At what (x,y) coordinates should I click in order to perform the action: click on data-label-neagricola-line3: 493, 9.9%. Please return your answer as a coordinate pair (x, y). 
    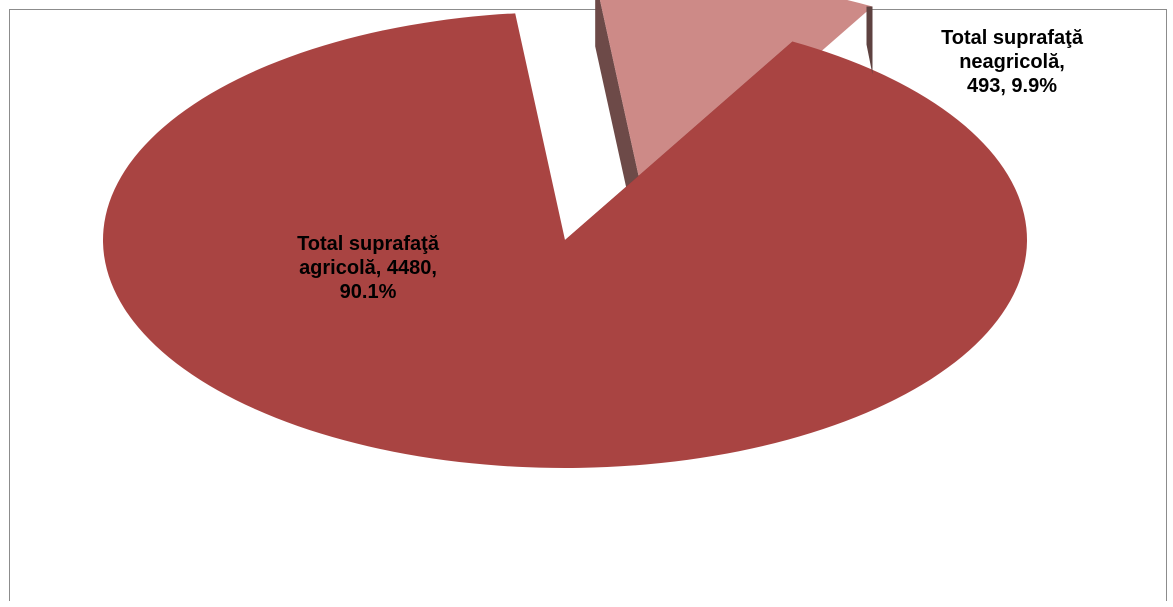
    Looking at the image, I should click on (1012, 86).